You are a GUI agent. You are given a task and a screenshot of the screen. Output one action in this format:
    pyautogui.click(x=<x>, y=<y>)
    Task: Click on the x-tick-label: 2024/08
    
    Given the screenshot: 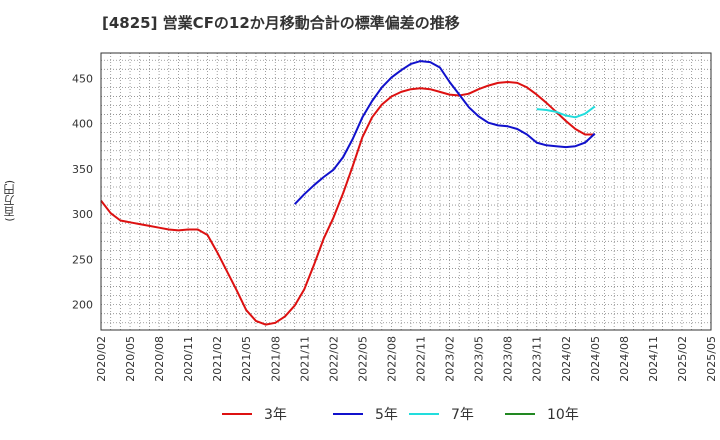 What is the action you would take?
    pyautogui.click(x=624, y=359)
    